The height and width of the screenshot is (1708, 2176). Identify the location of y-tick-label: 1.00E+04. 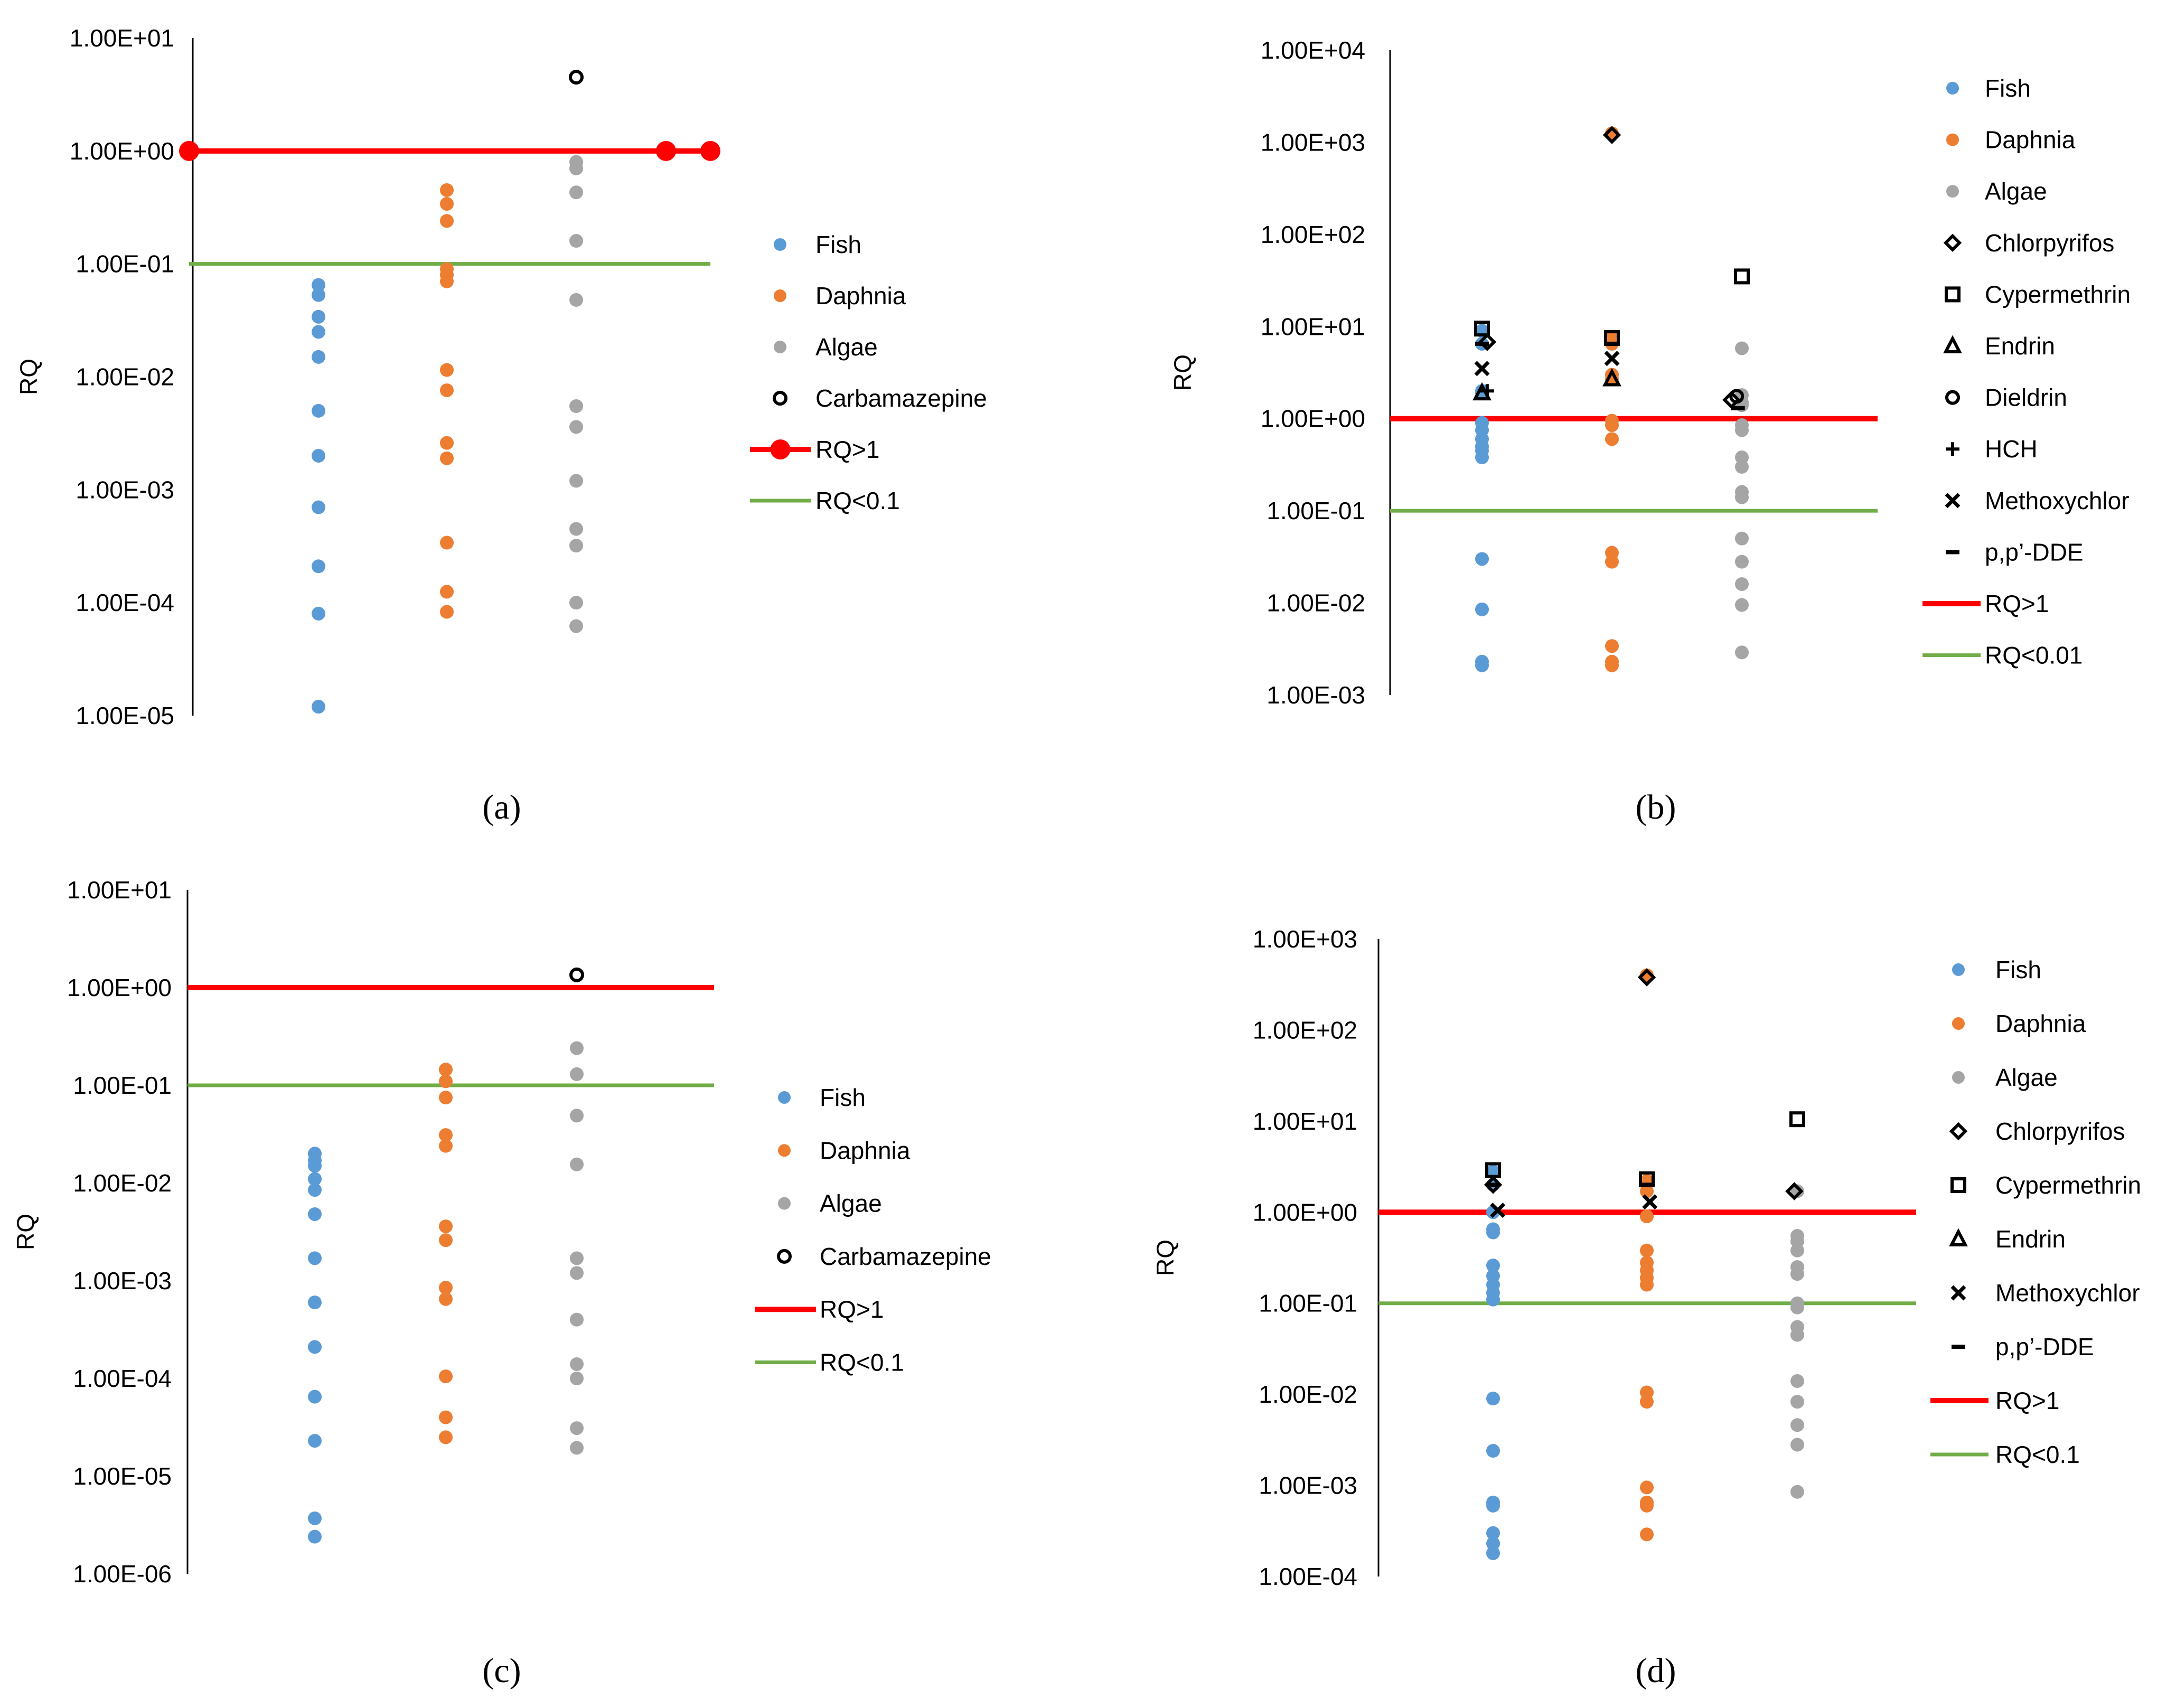
(1313, 50).